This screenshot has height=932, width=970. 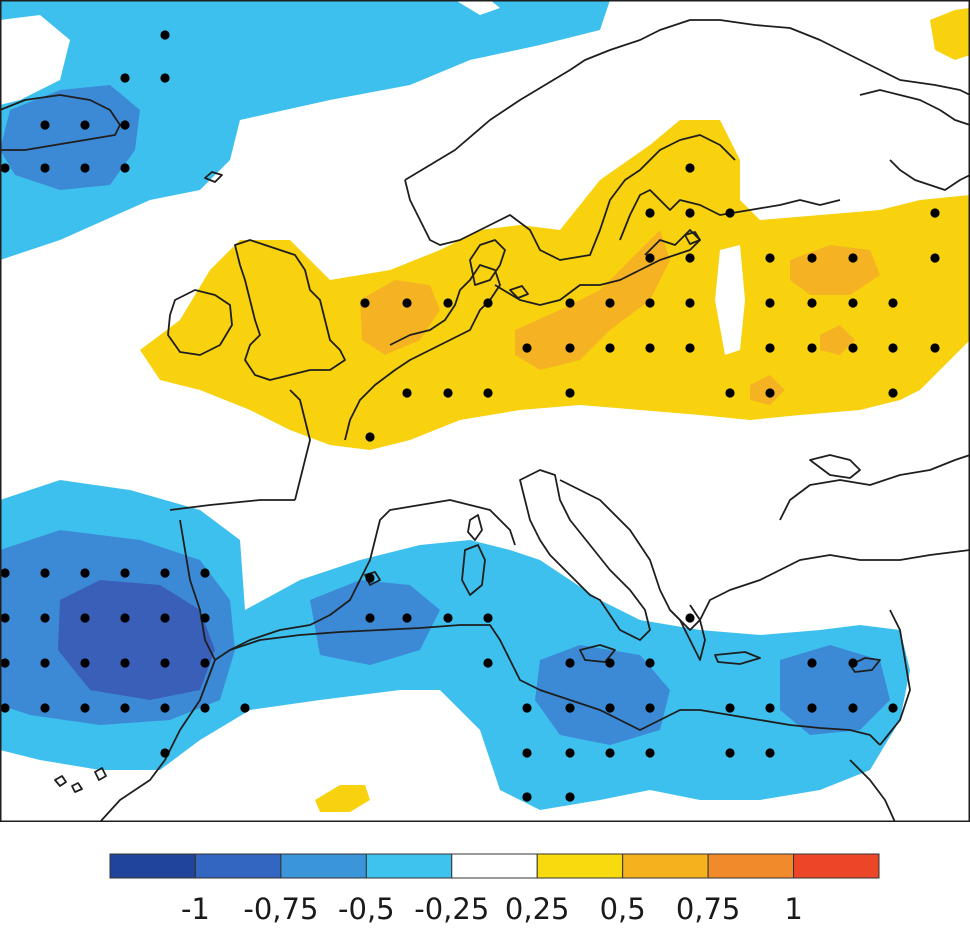 I want to click on iberia-west-coast, so click(x=347, y=580).